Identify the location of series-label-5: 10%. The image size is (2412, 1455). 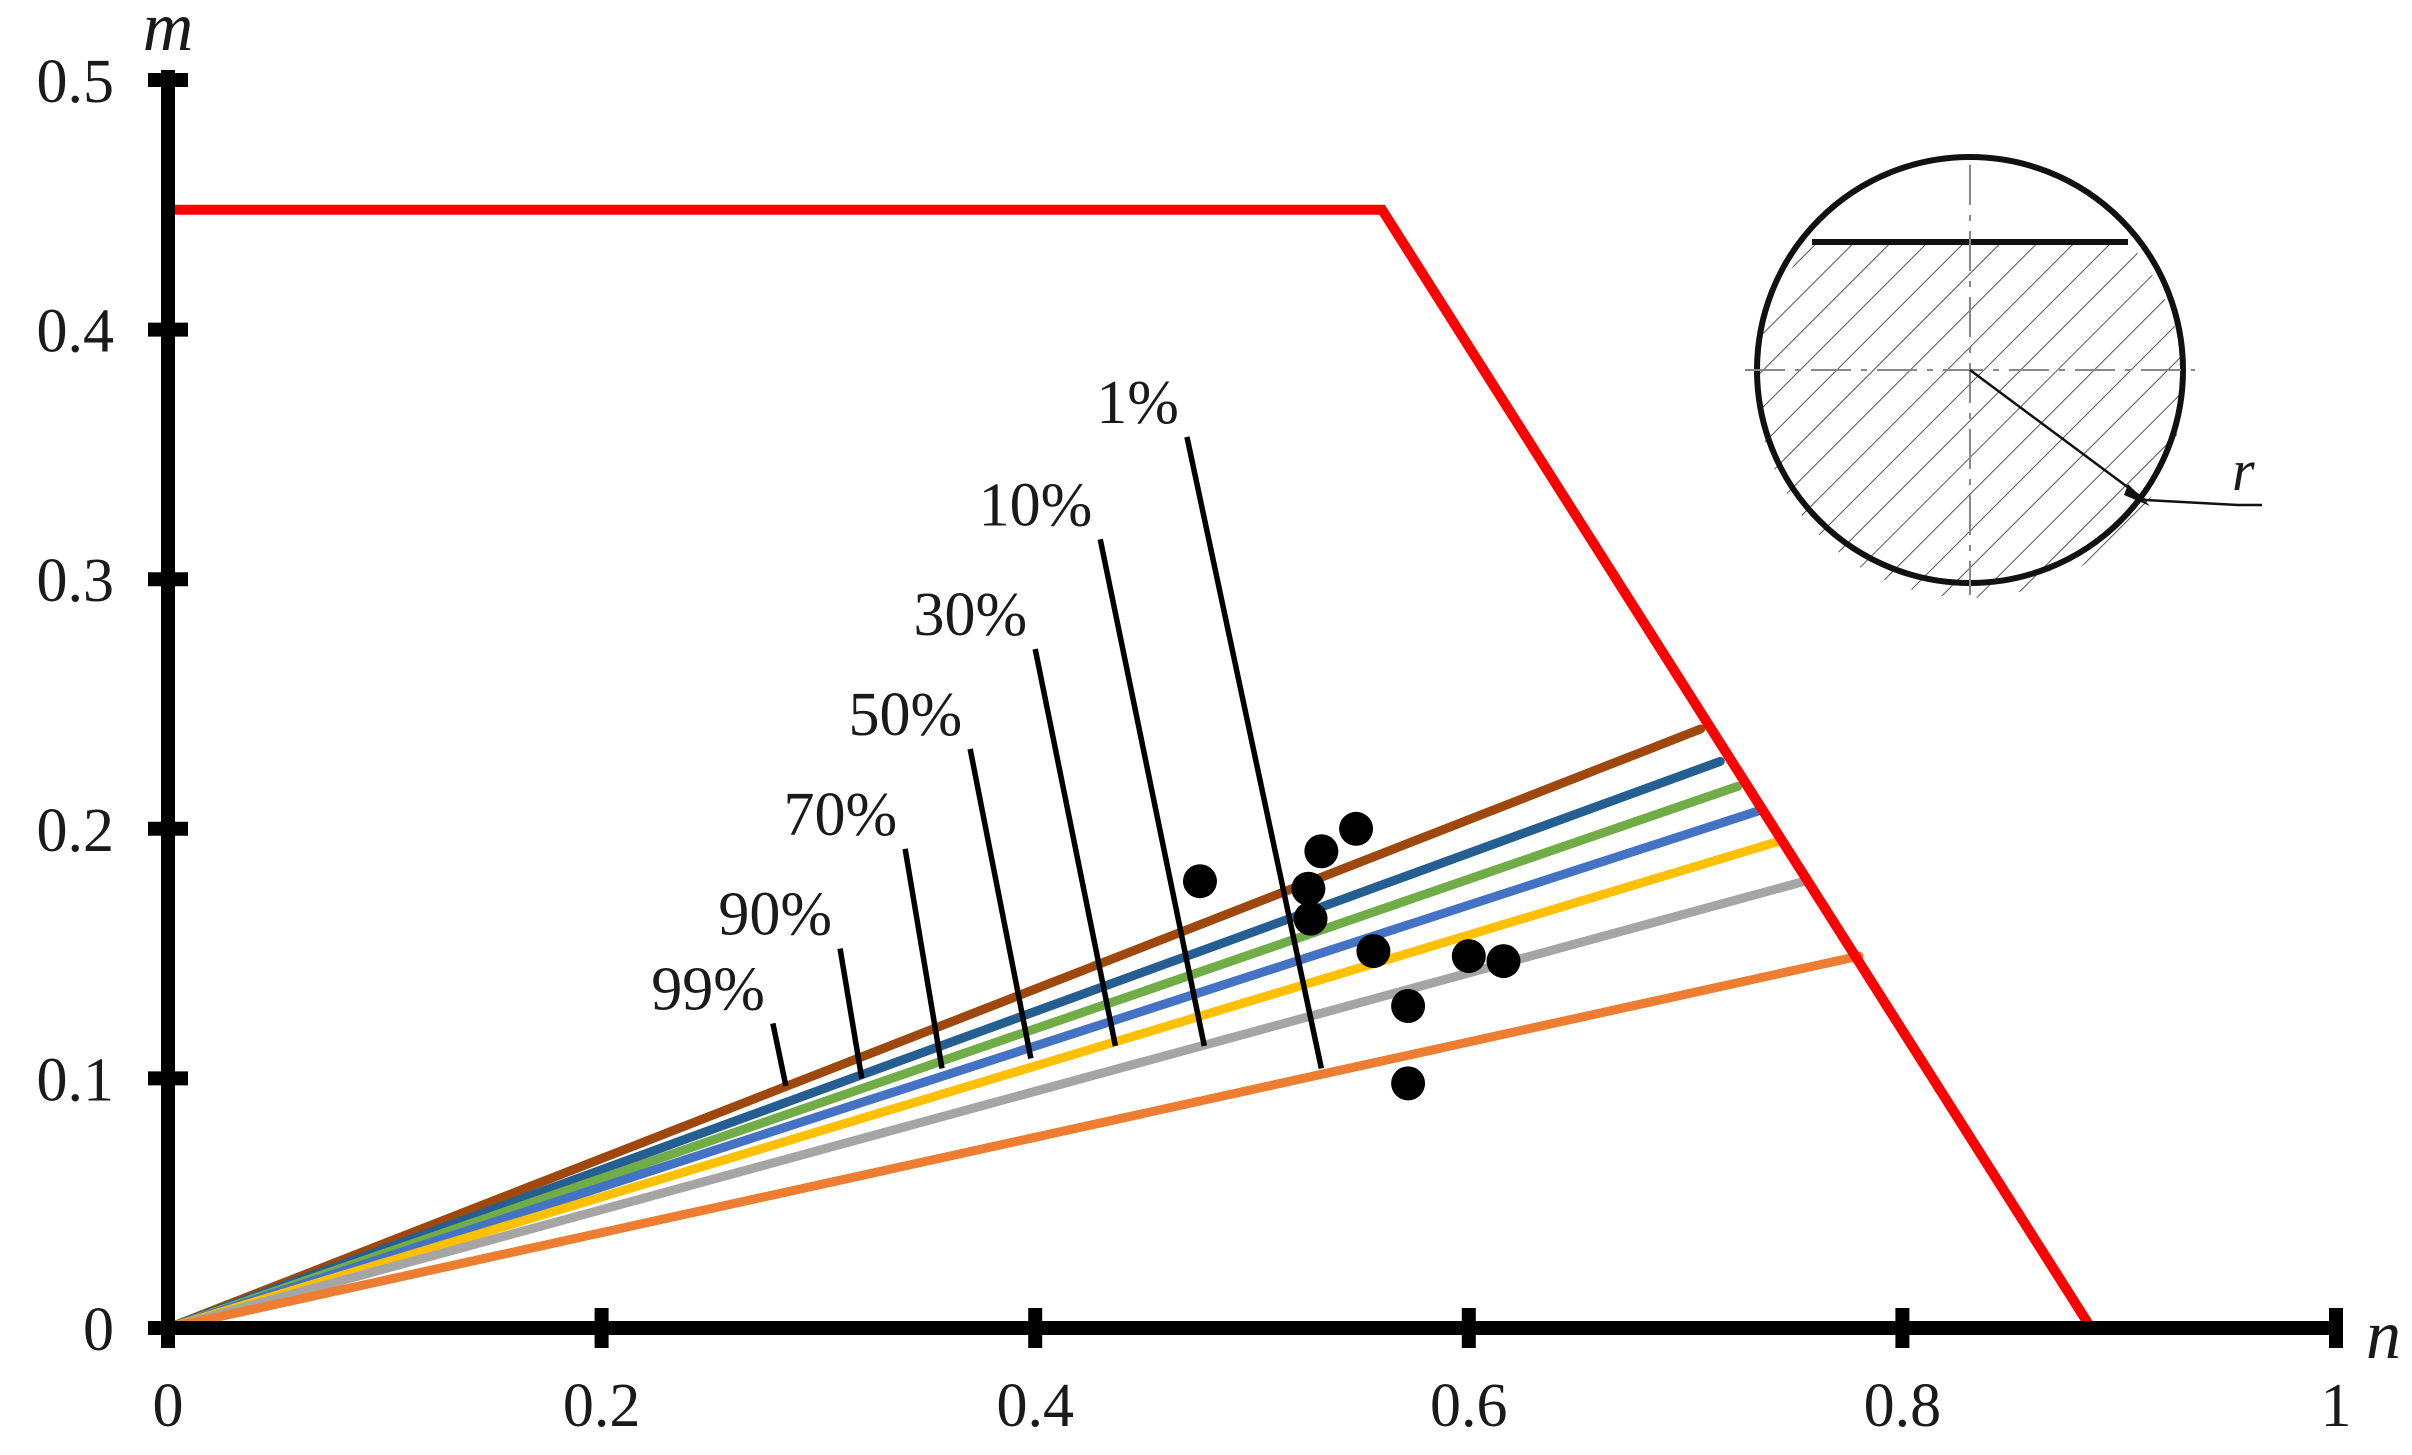
(1036, 505).